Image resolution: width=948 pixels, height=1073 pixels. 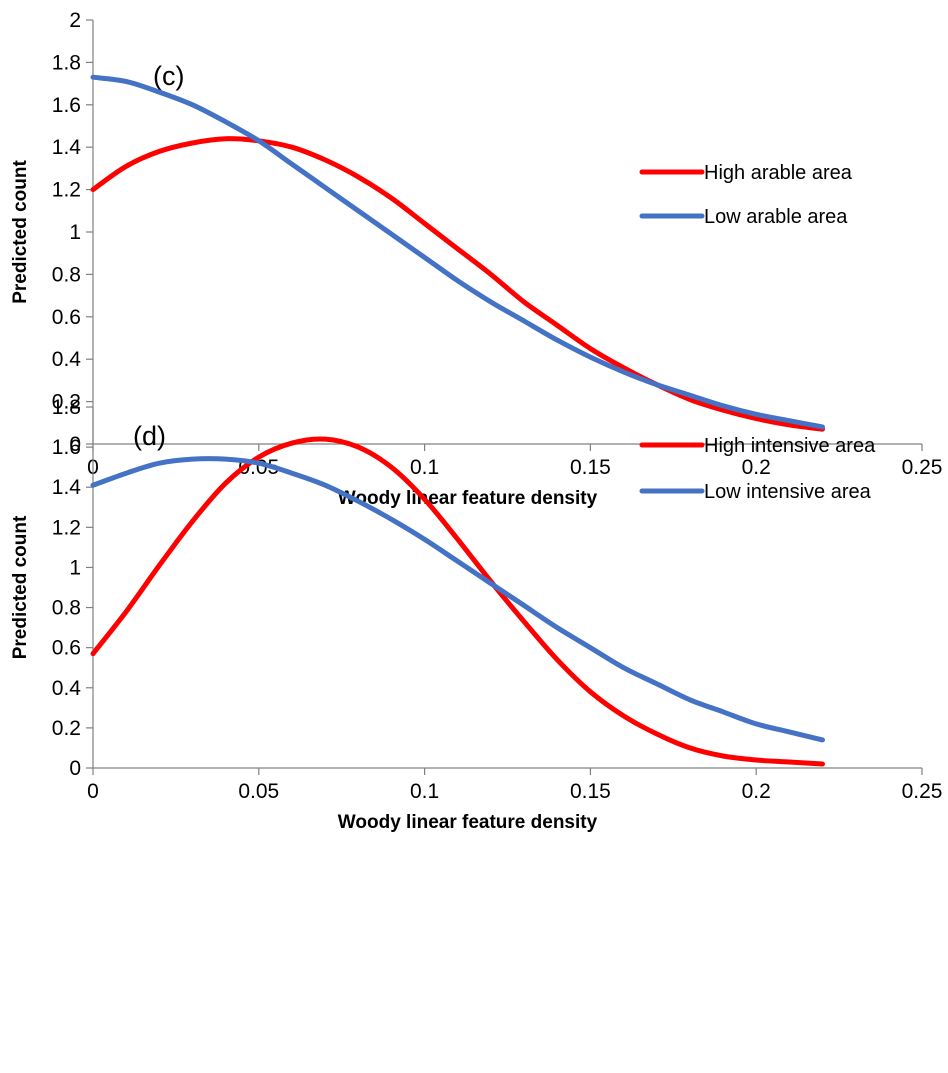 I want to click on panel-label: (c), so click(x=168, y=76).